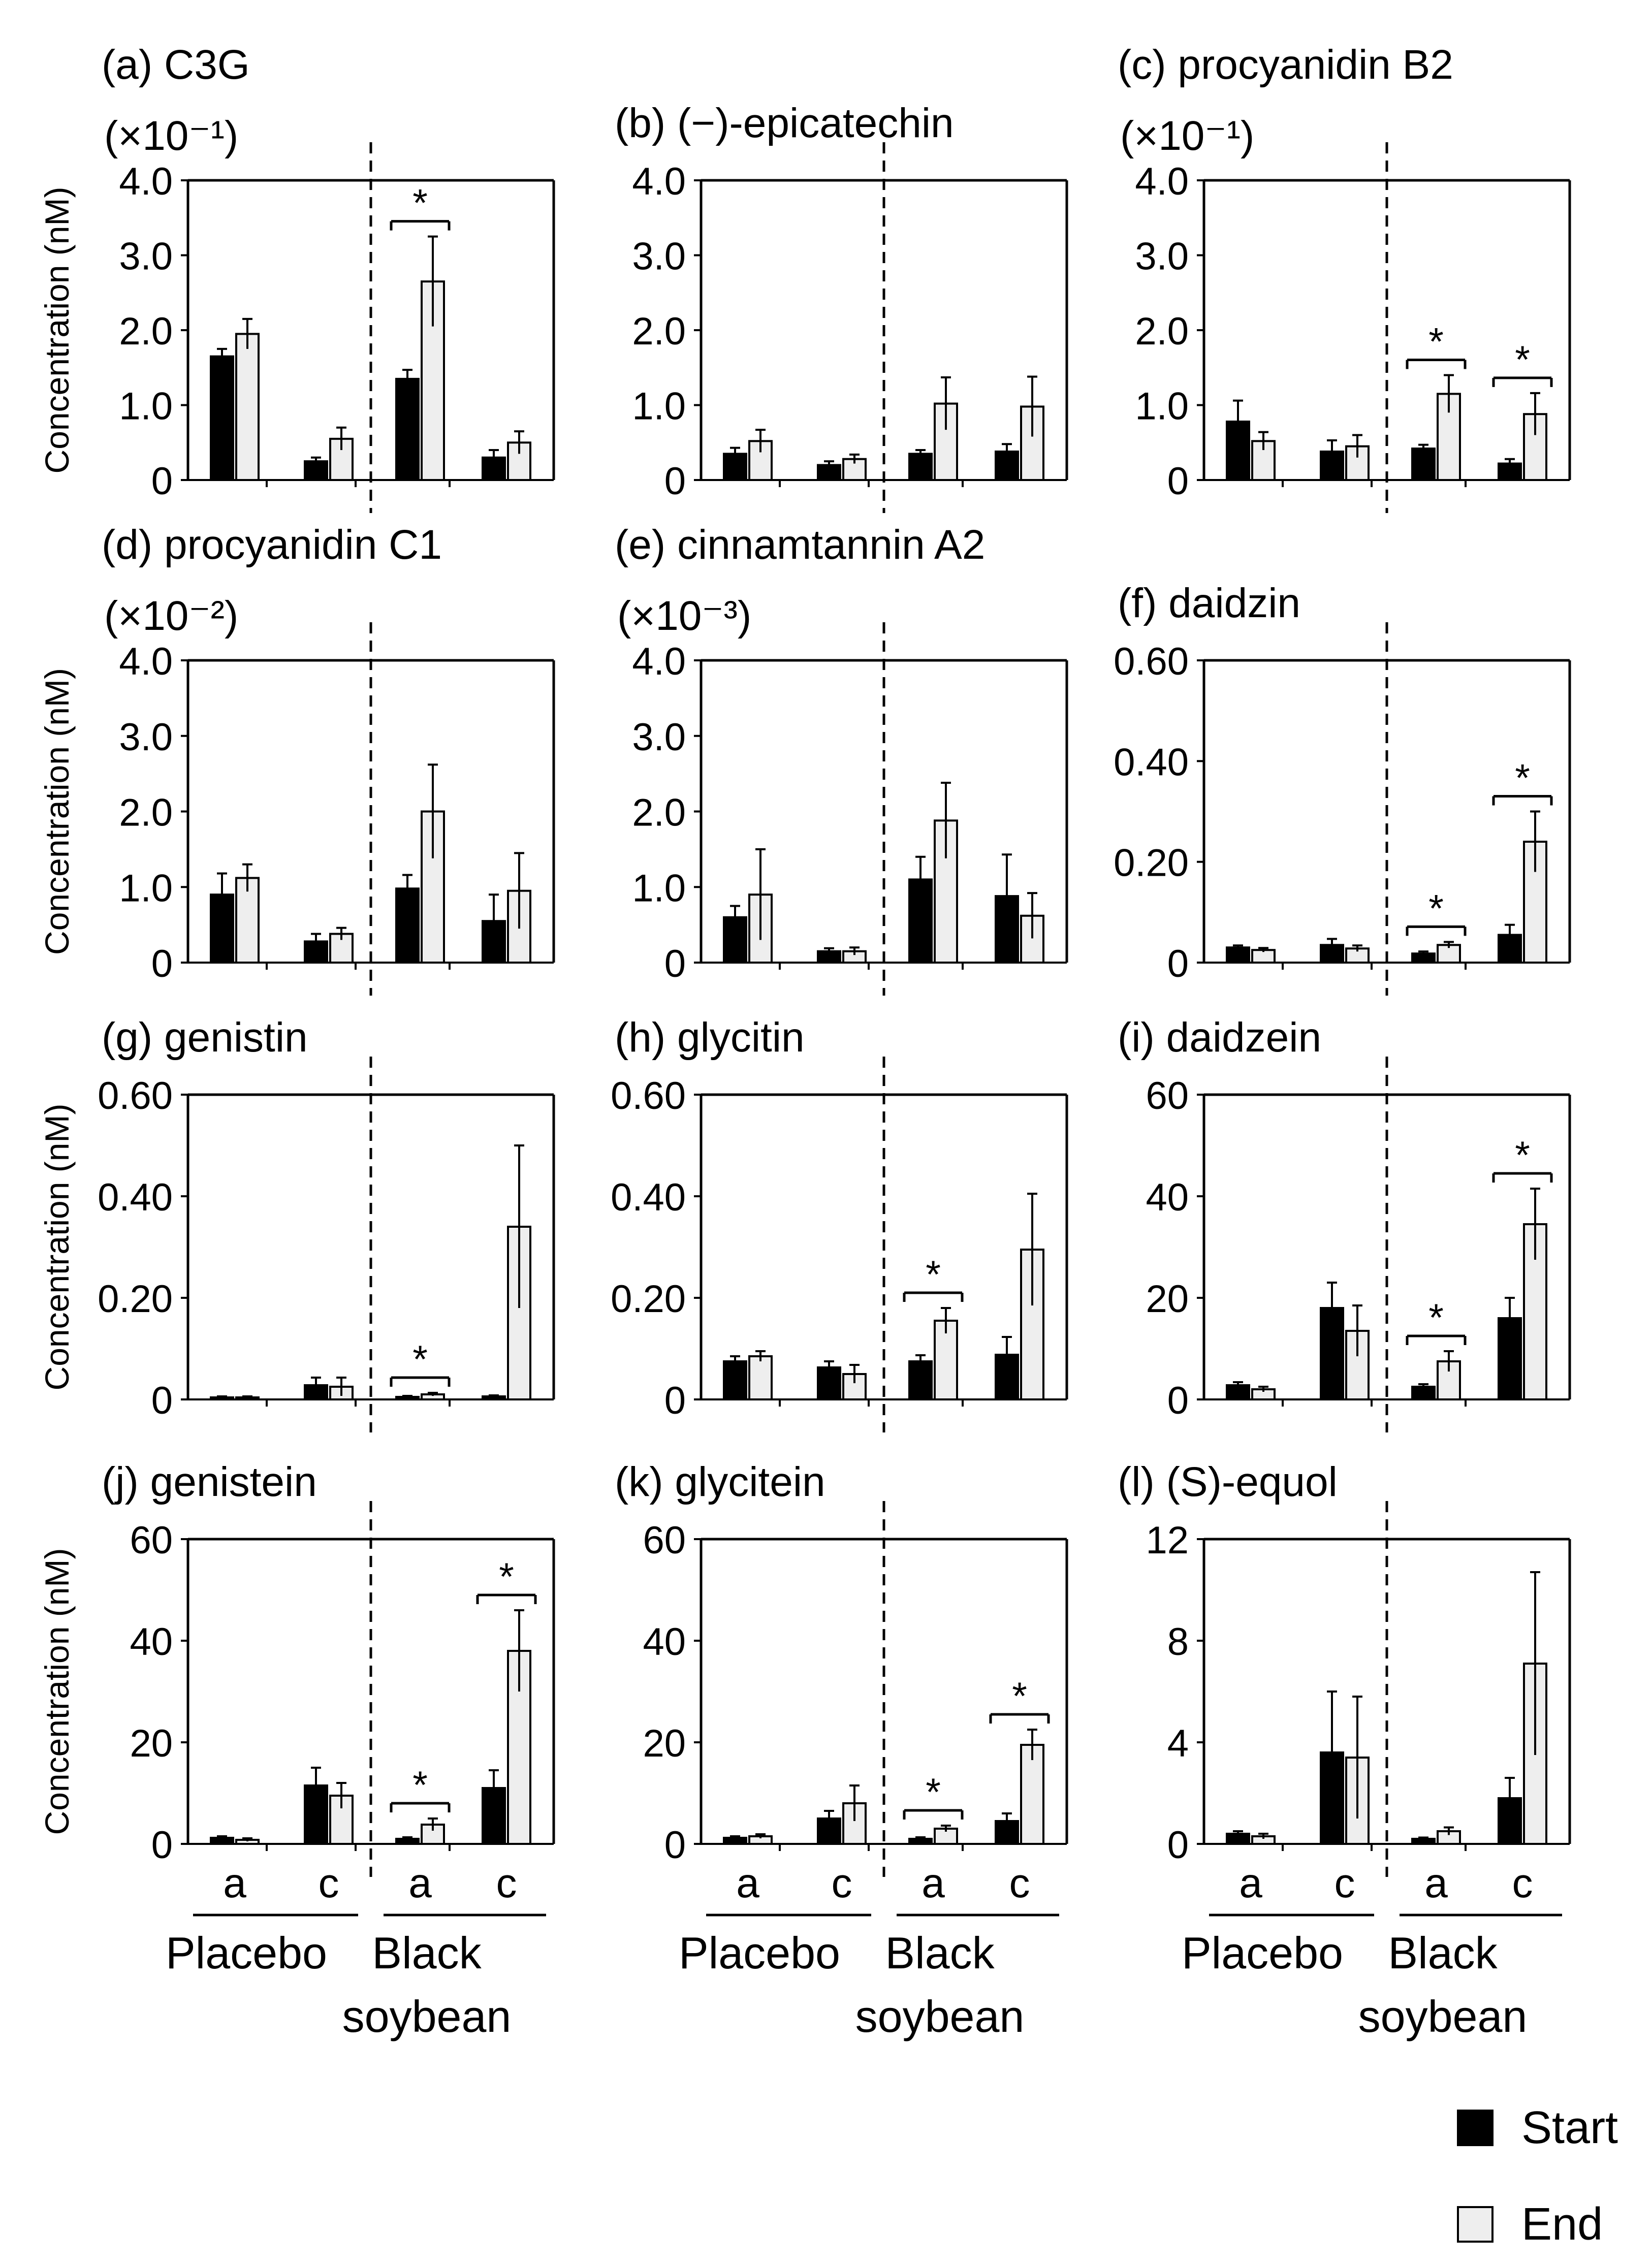  I want to click on legend-label-end: End, so click(1562, 2224).